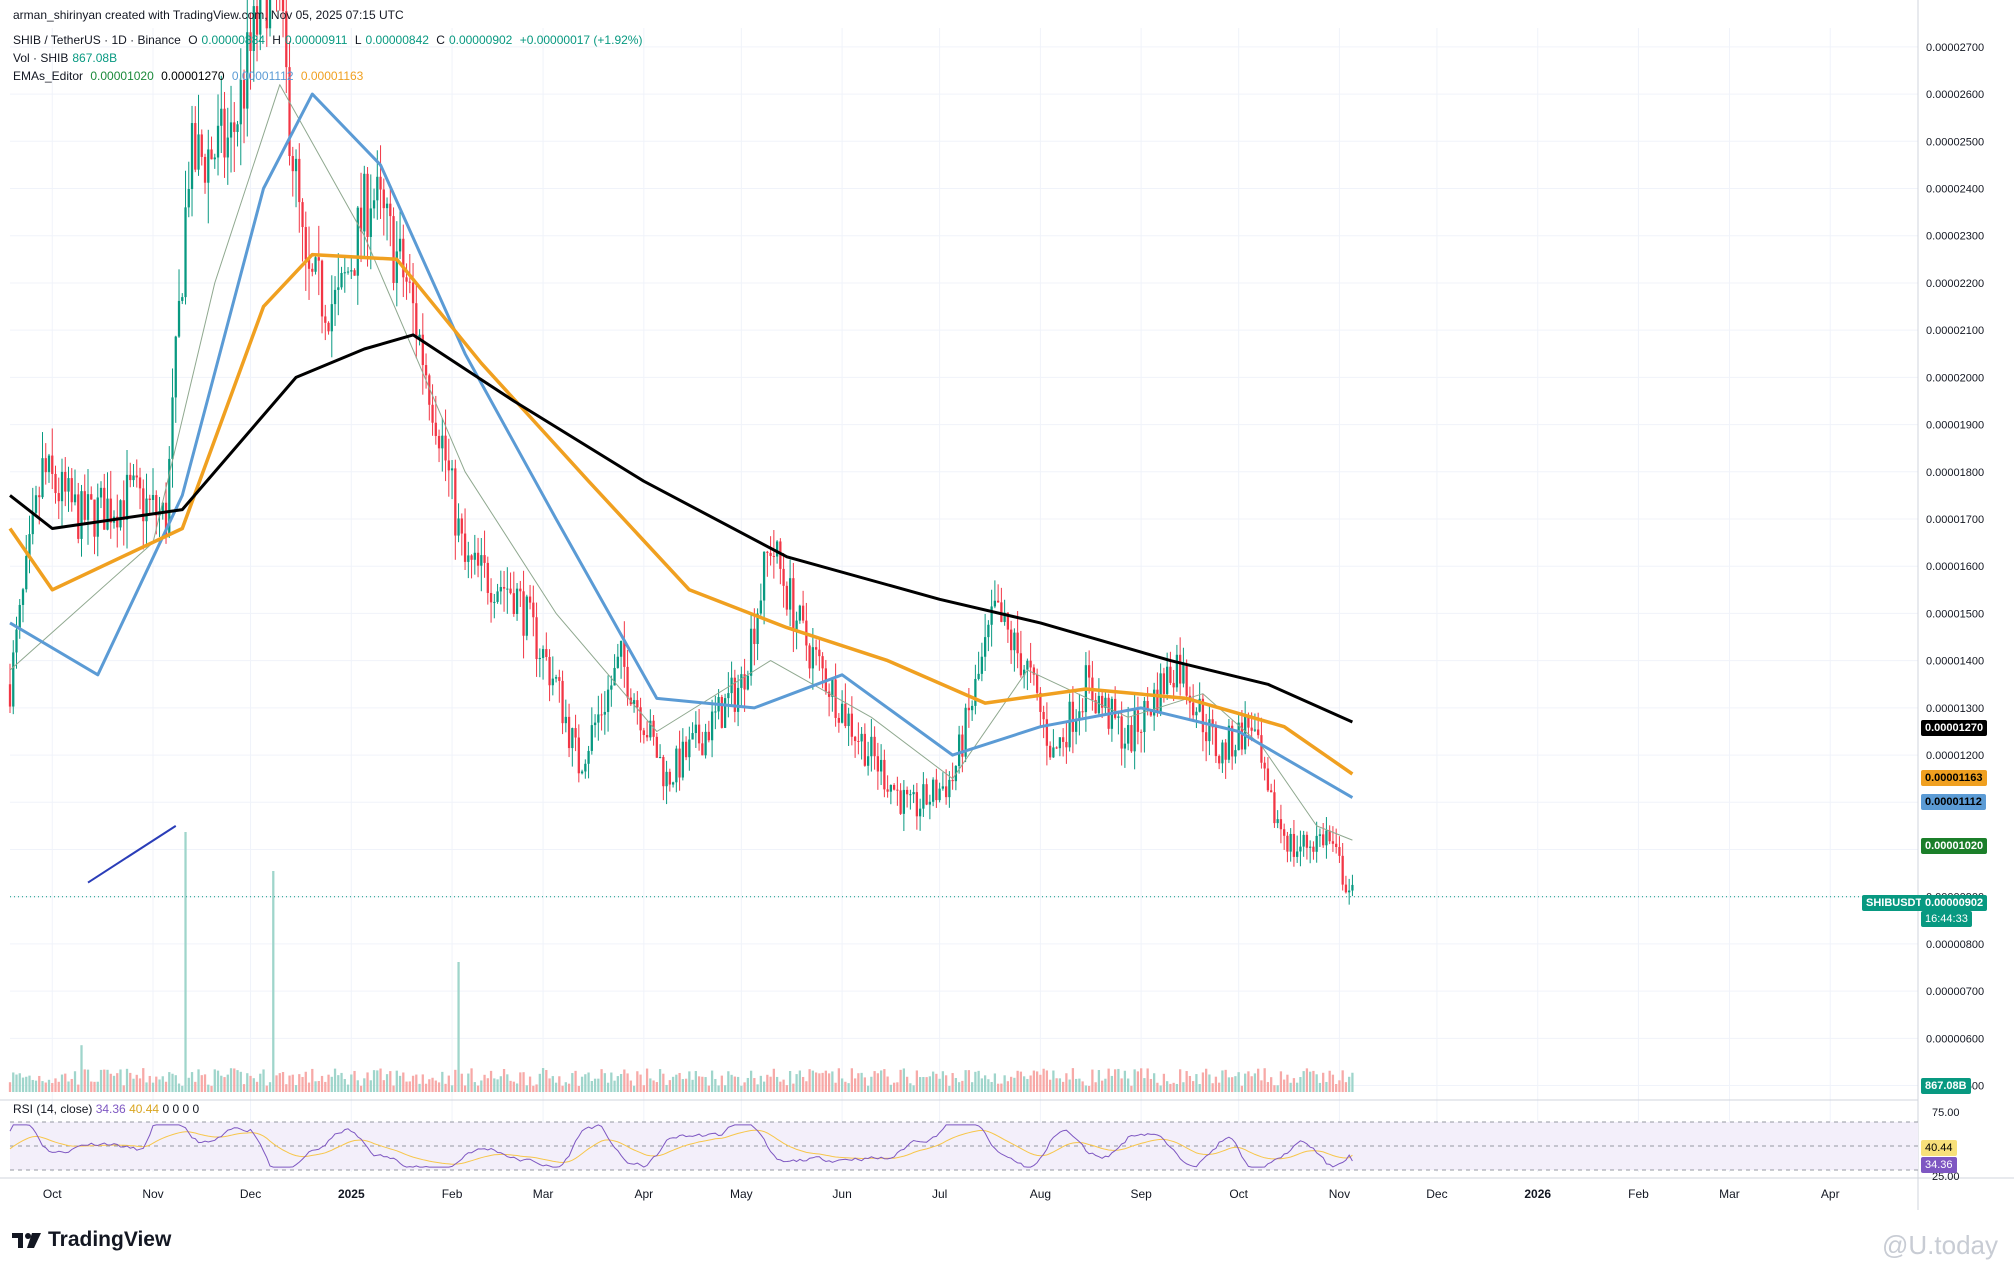  I want to click on price-tick-label: 0.00002200, so click(1955, 284).